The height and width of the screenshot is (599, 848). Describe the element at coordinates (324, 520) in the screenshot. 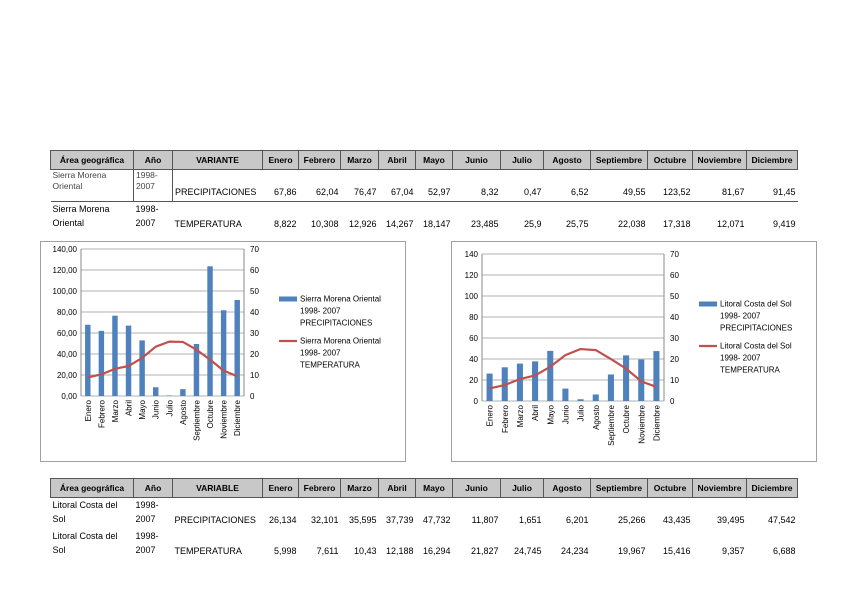

I see `value-cell: 32,101` at that location.